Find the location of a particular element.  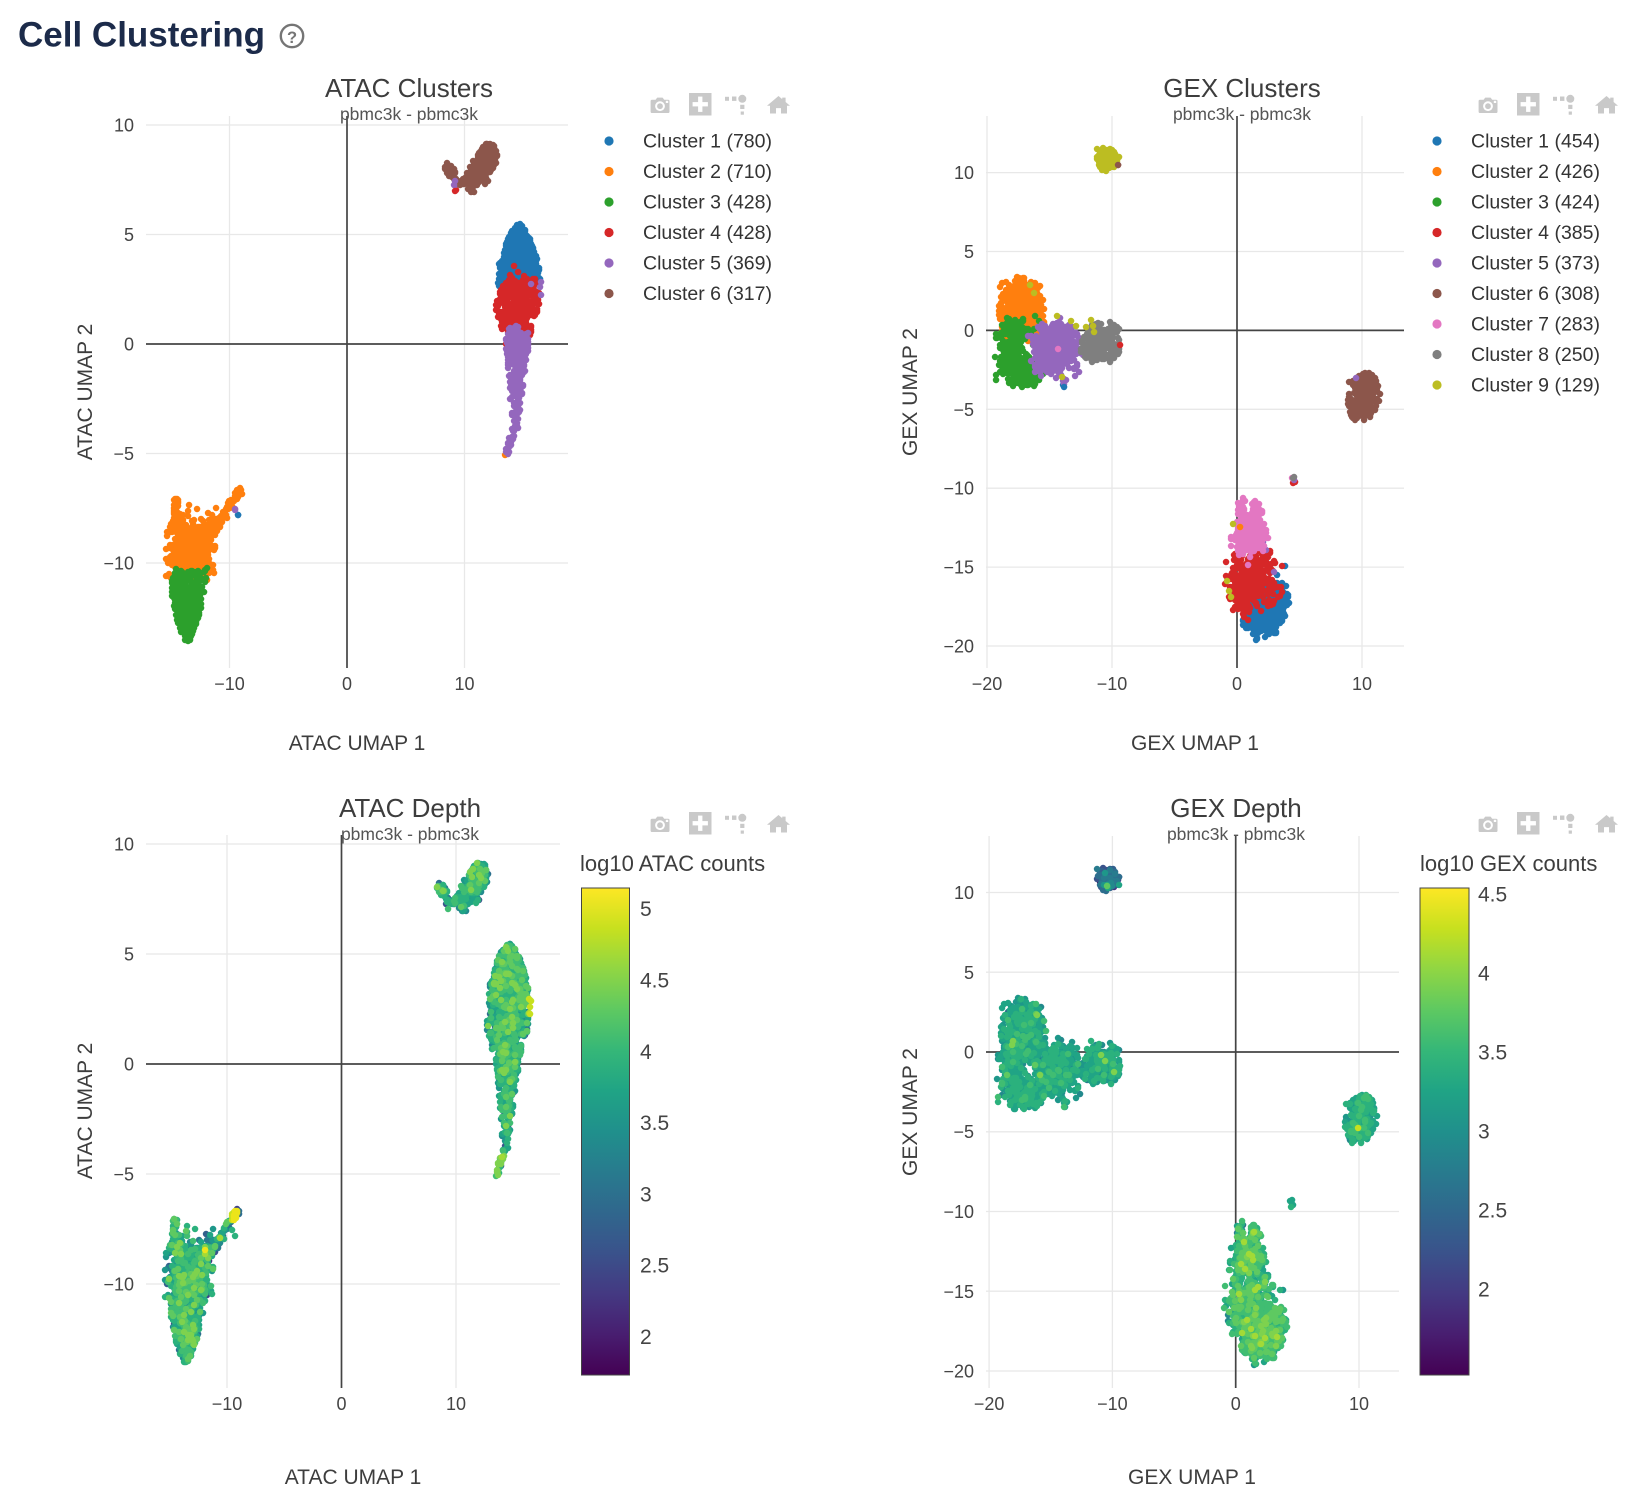

svg-text: GEX Clusters is located at coordinates (1242, 88).